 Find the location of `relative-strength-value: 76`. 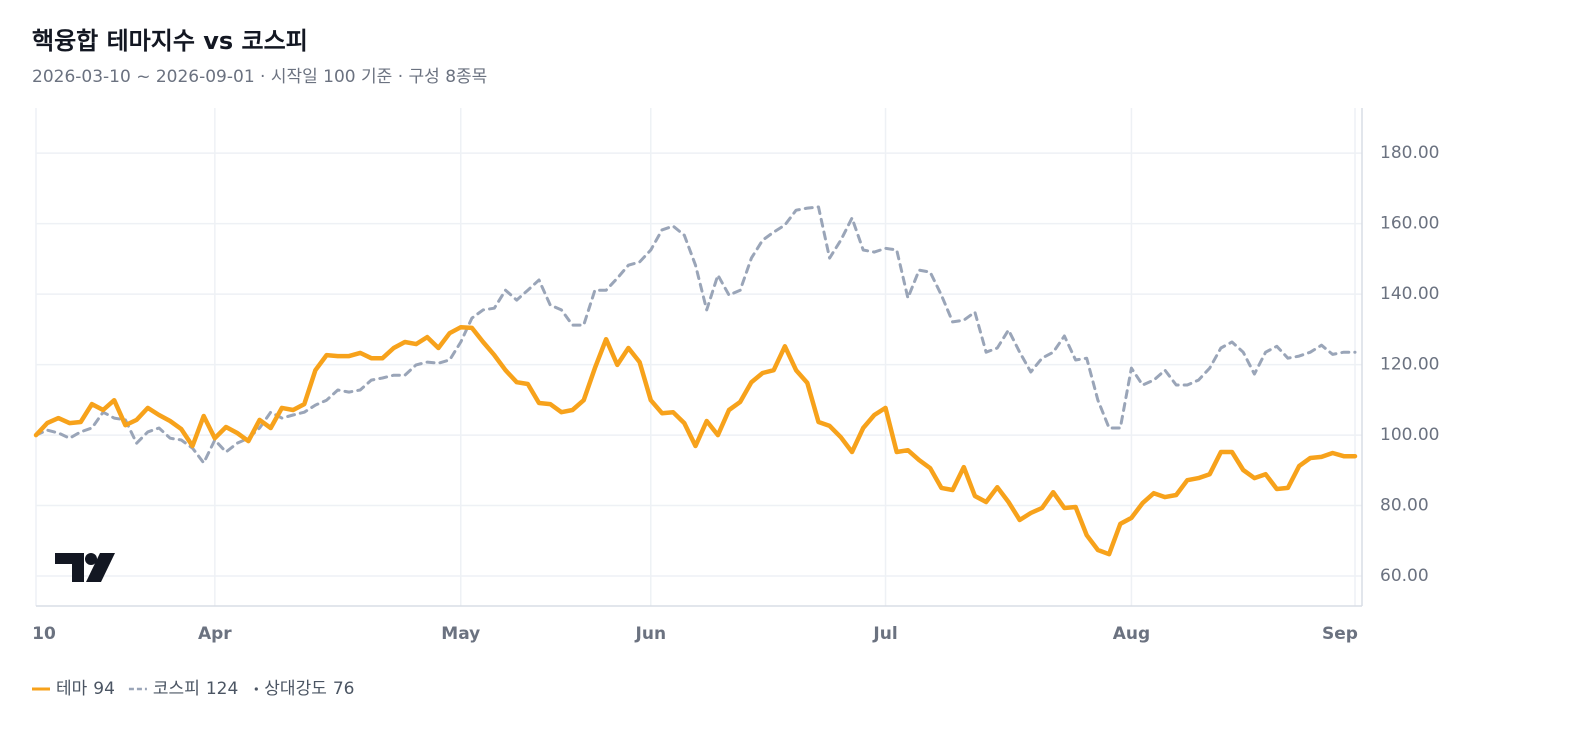

relative-strength-value: 76 is located at coordinates (344, 689).